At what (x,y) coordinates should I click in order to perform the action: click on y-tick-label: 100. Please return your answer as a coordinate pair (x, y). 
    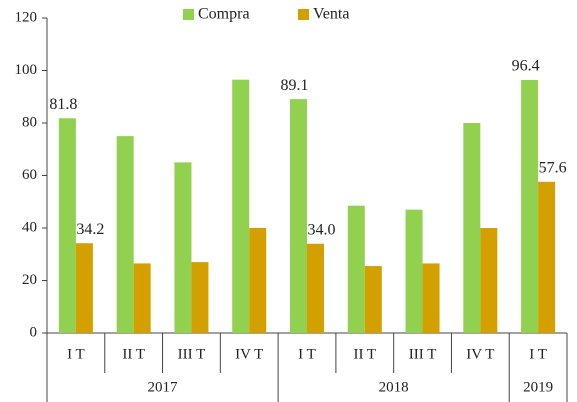
    Looking at the image, I should click on (26, 70).